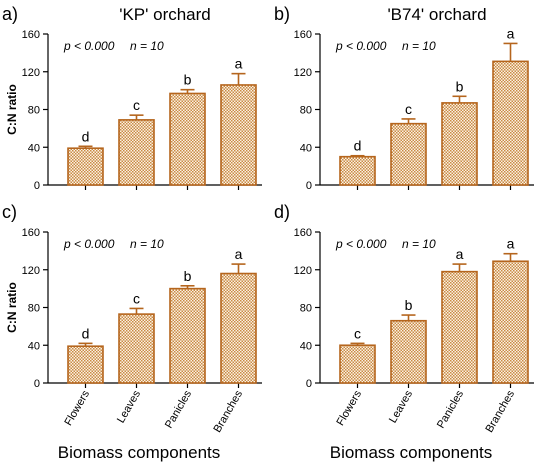 Image resolution: width=550 pixels, height=466 pixels. What do you see at coordinates (436, 14) in the screenshot?
I see `panel-title: 'B74' orchard` at bounding box center [436, 14].